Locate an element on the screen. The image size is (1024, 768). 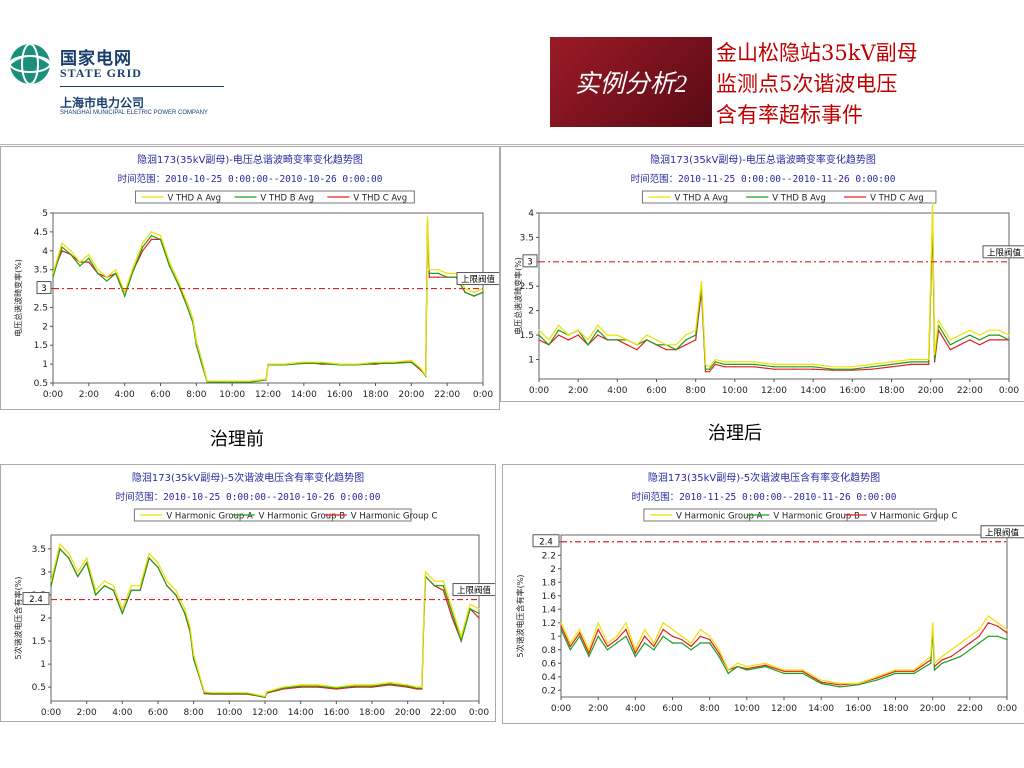
chart-0-ytick-6: 3.5 is located at coordinates (41, 271).